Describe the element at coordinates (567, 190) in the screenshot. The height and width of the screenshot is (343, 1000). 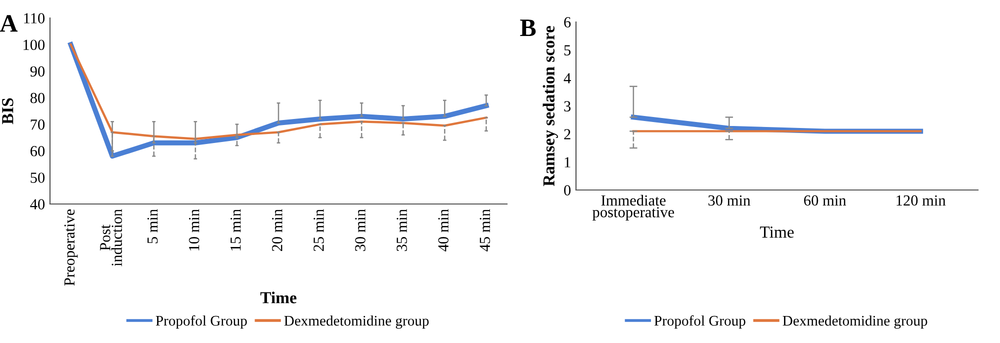
I see `y-tick-label: 0` at that location.